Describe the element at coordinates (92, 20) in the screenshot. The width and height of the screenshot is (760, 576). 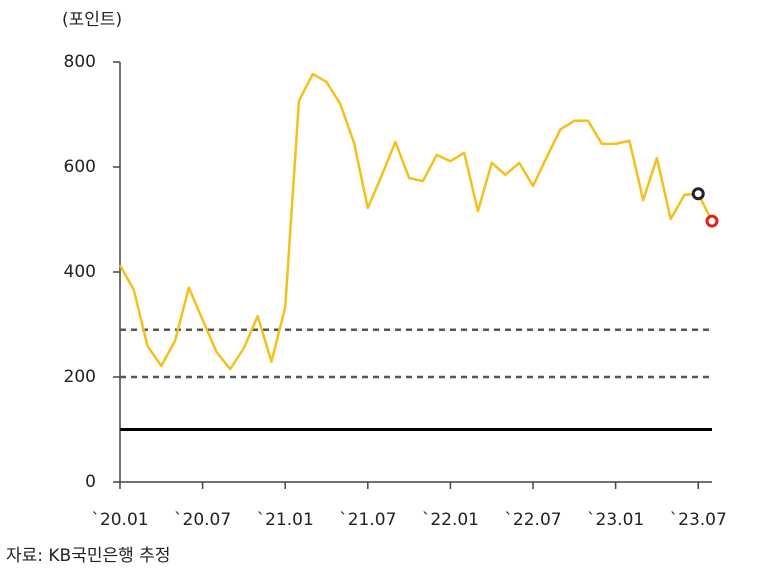
I see `y-axis-unit: (포인트)` at that location.